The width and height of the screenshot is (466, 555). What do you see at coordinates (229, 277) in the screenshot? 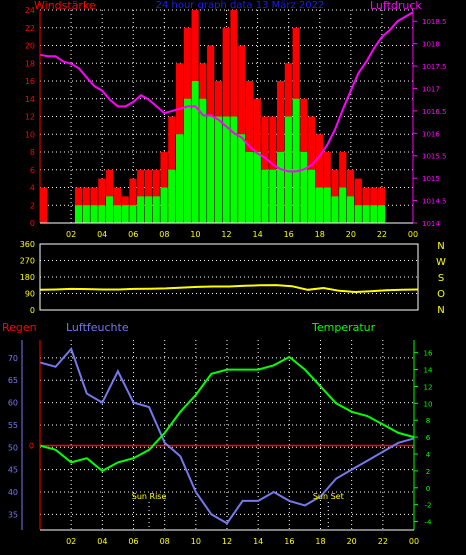
I see `direction-frame` at bounding box center [229, 277].